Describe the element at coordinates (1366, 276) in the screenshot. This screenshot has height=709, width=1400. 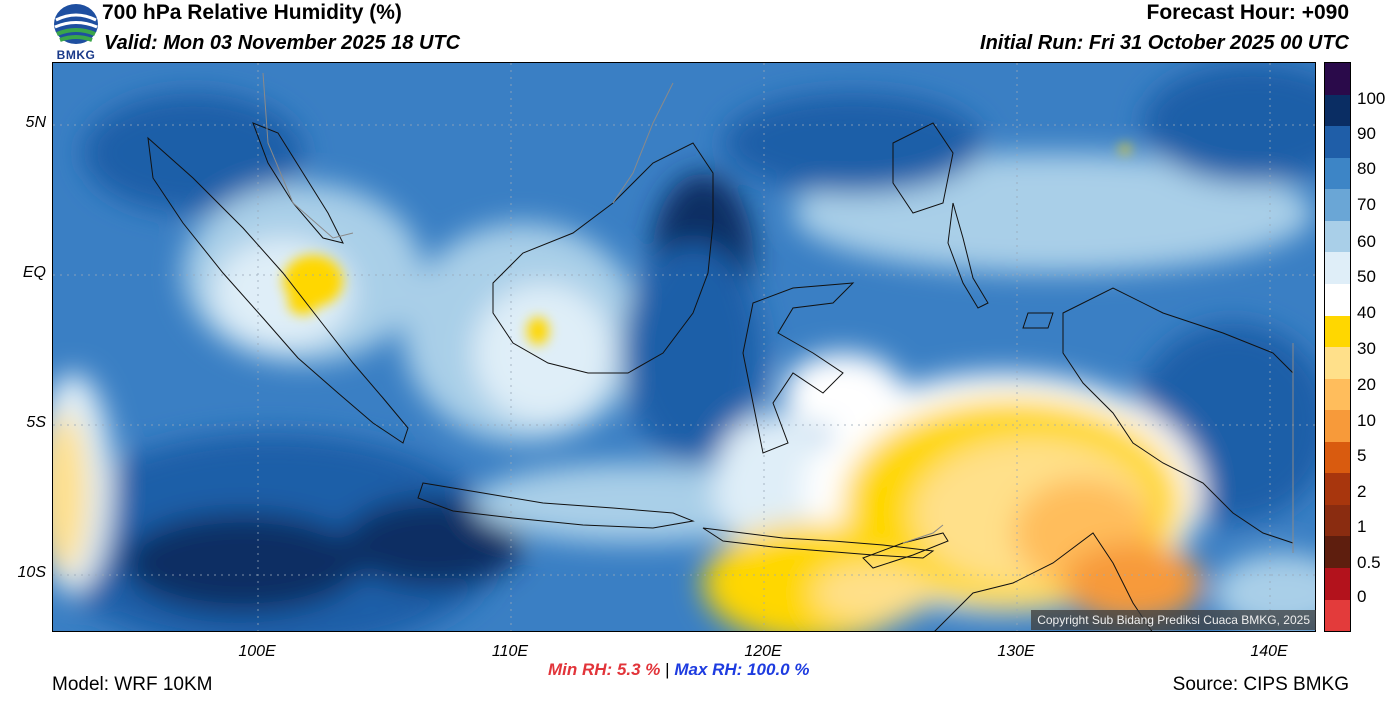
I see `colorbar-label-50: 50` at that location.